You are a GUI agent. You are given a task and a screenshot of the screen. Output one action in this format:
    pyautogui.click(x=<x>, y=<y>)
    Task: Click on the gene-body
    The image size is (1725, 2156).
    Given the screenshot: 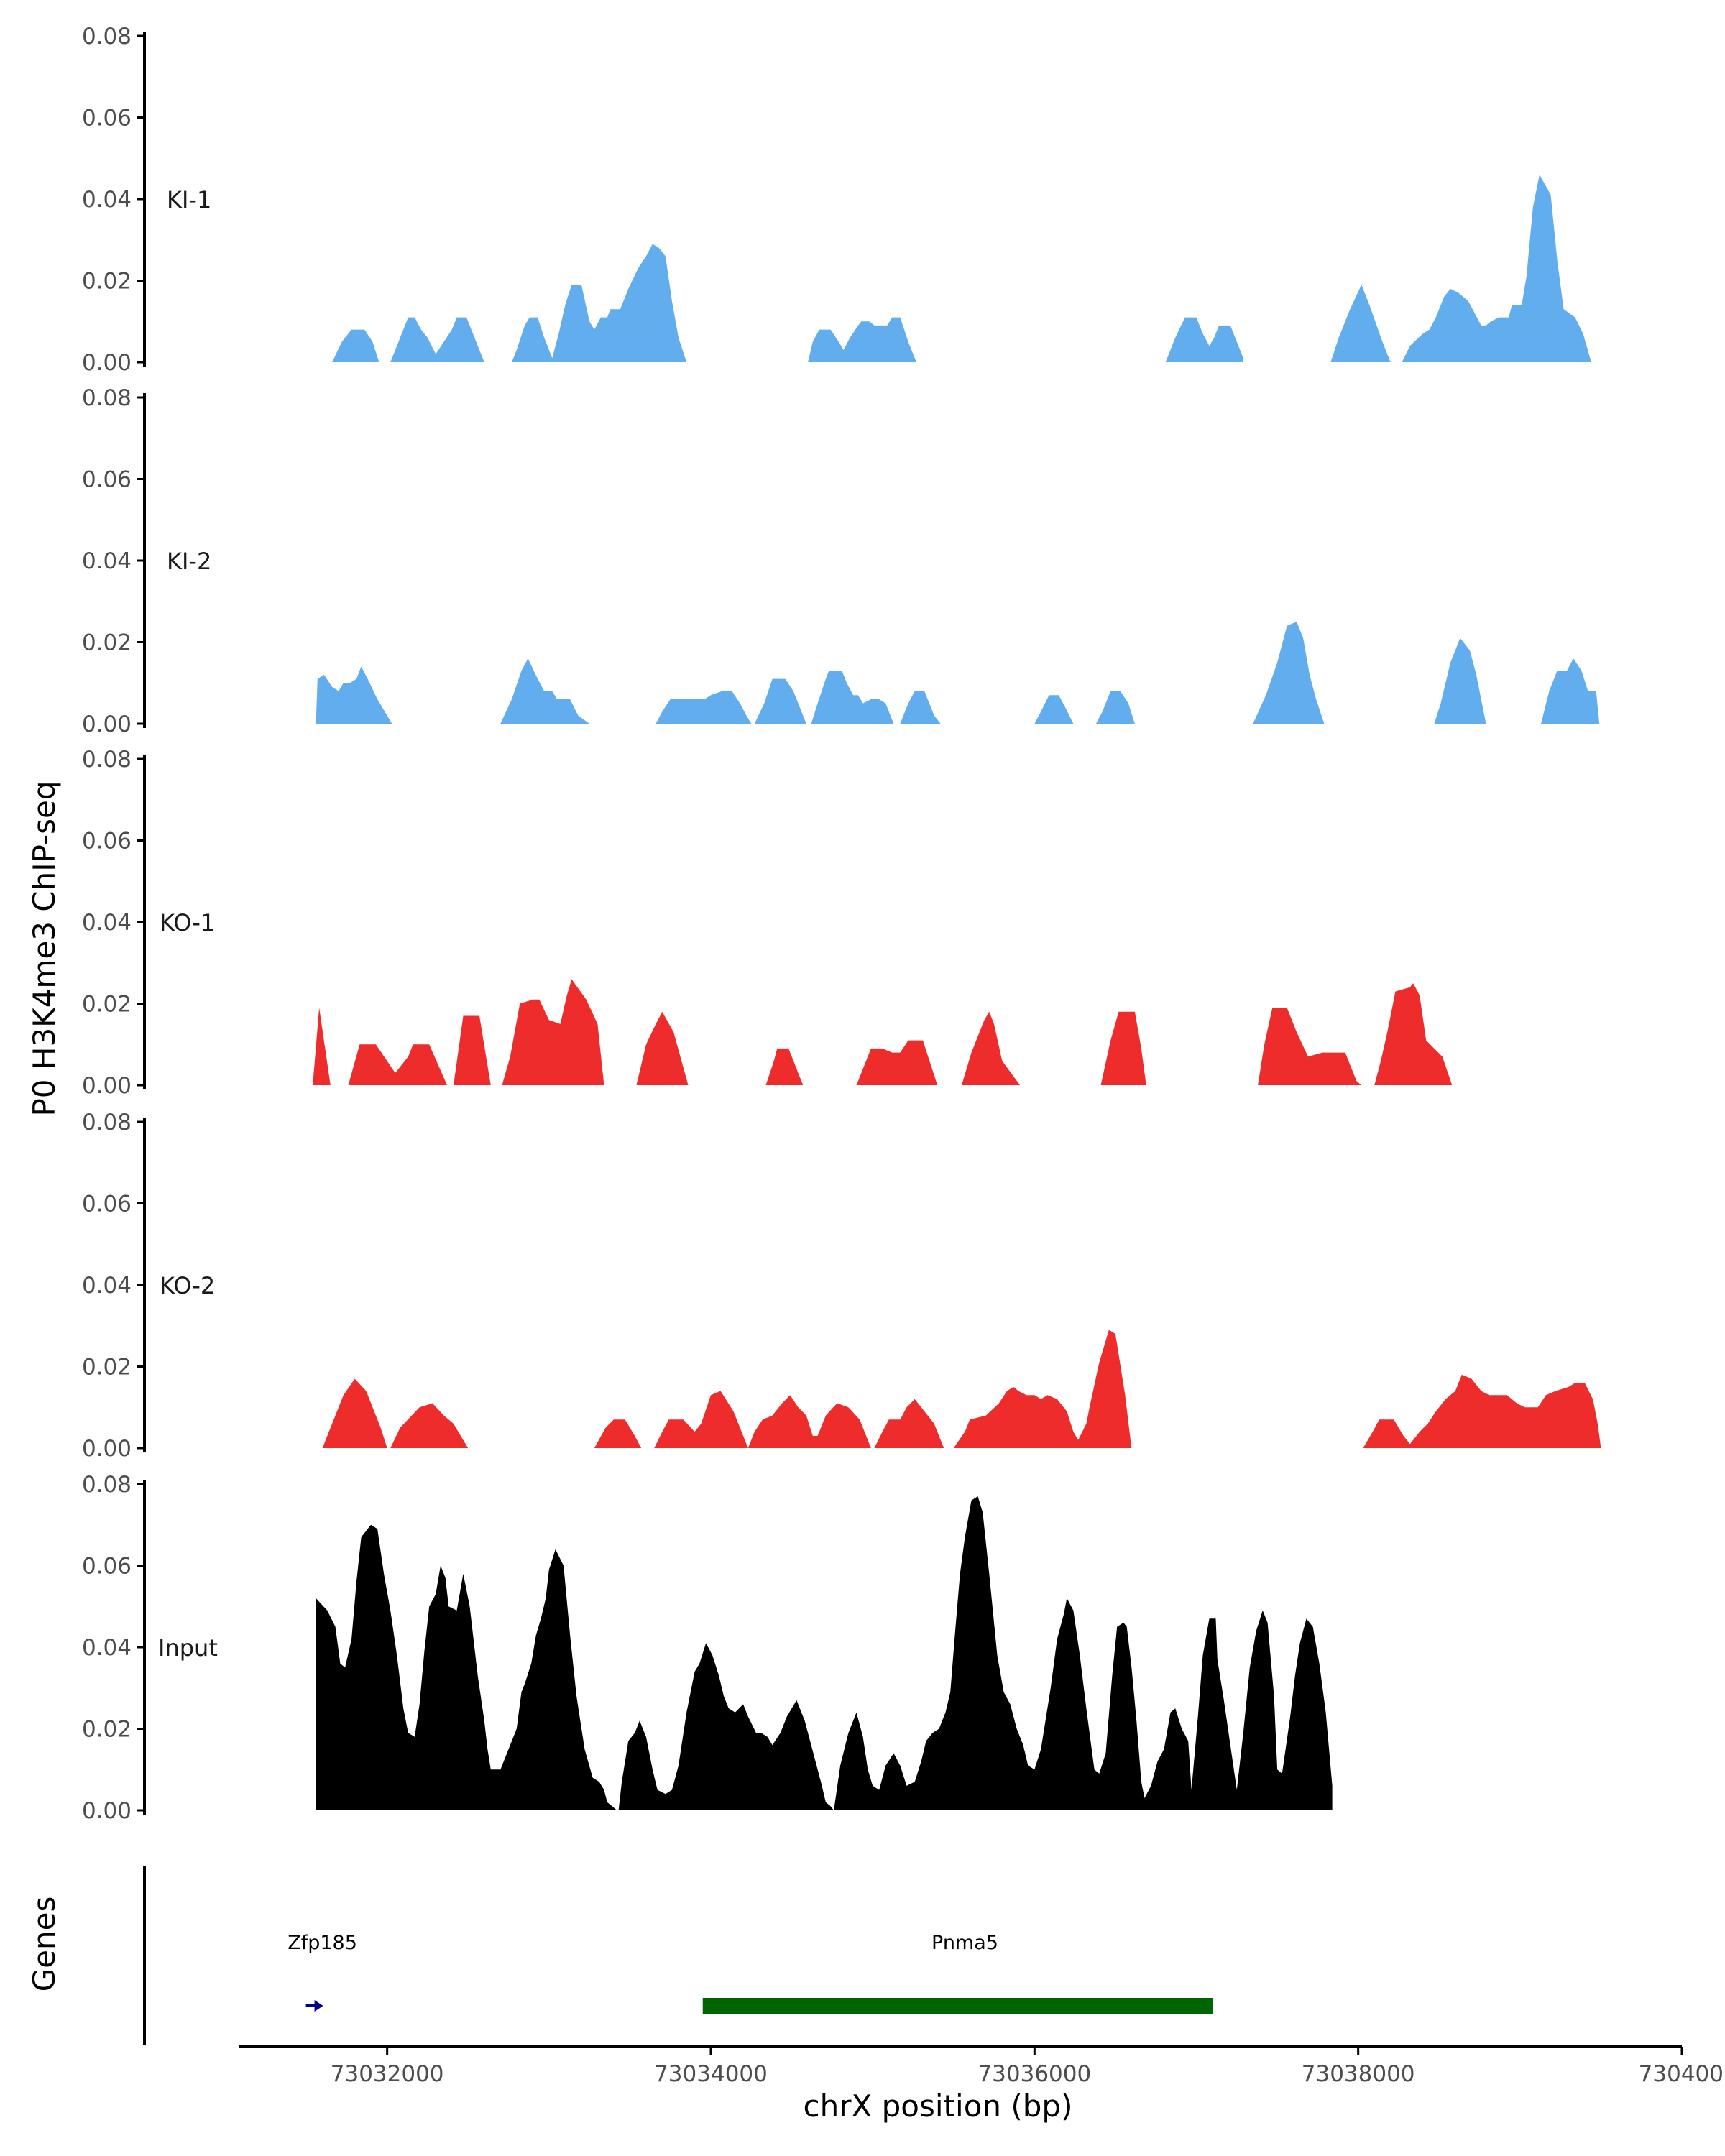 What is the action you would take?
    pyautogui.click(x=957, y=2006)
    